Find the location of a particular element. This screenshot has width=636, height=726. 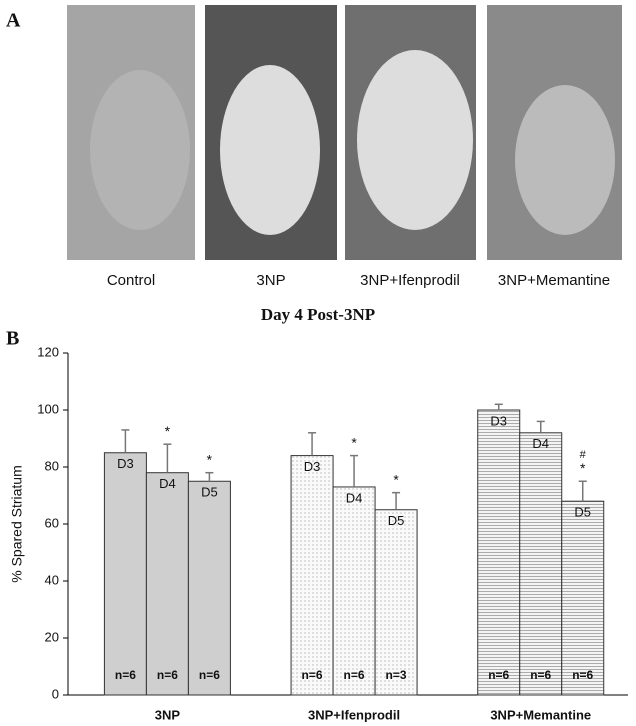

y-tick-label: 0 is located at coordinates (55, 693).